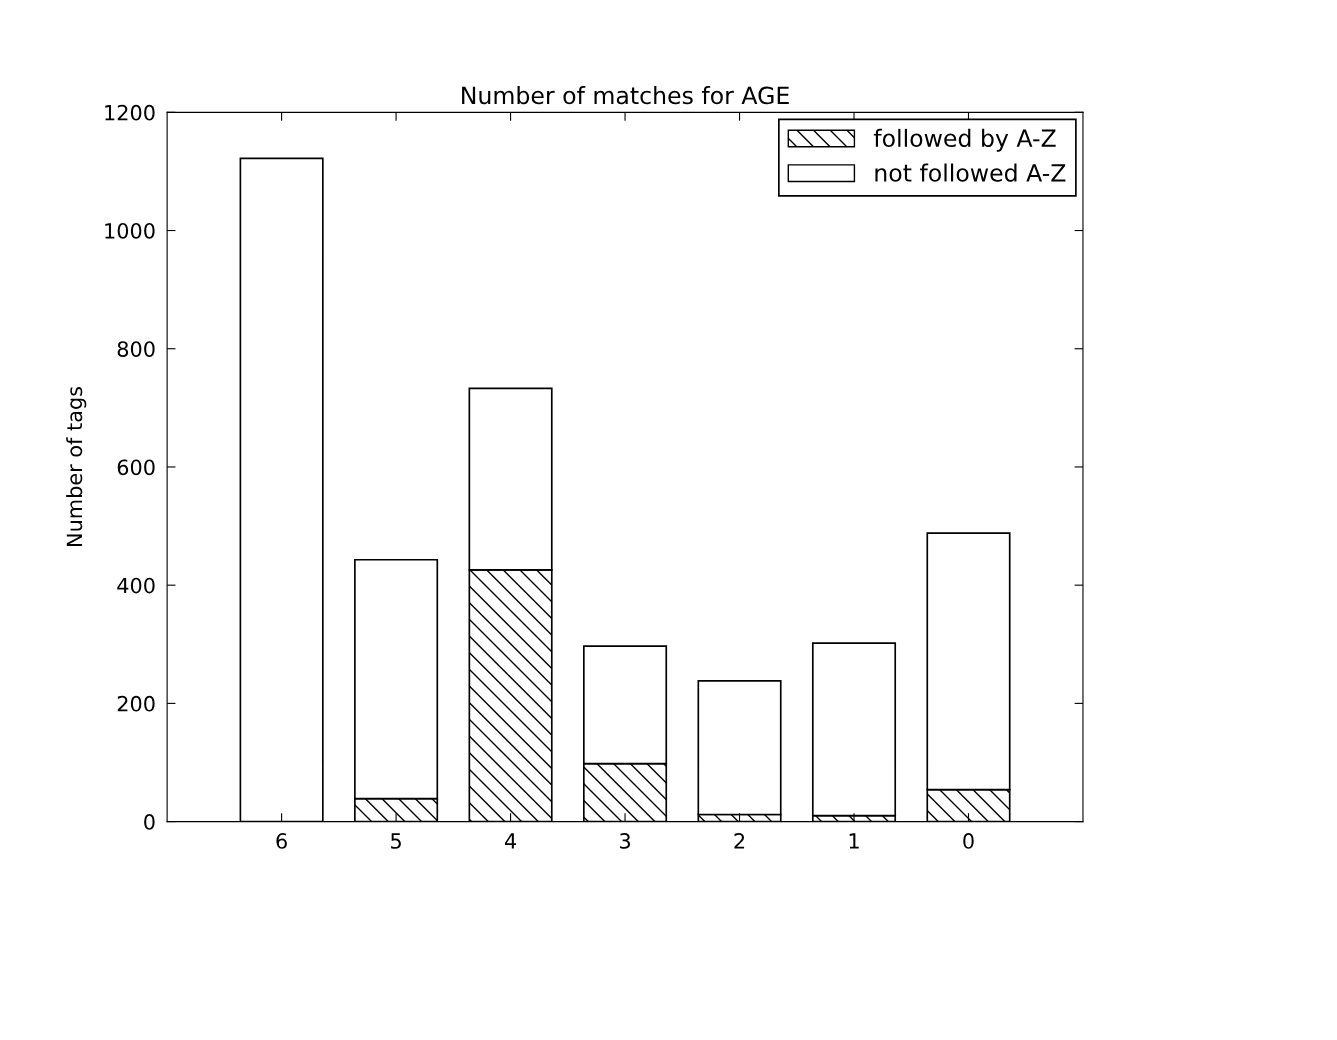 The width and height of the screenshot is (1337, 1040). I want to click on bar, so click(854, 729).